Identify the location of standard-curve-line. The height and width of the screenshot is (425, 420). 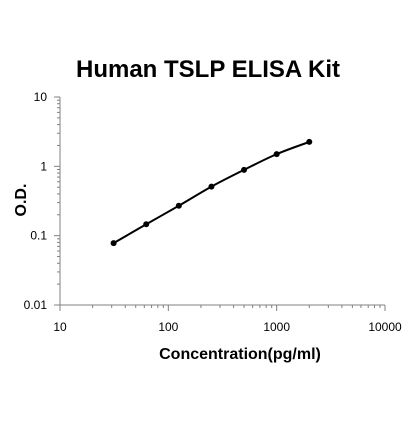
(211, 192).